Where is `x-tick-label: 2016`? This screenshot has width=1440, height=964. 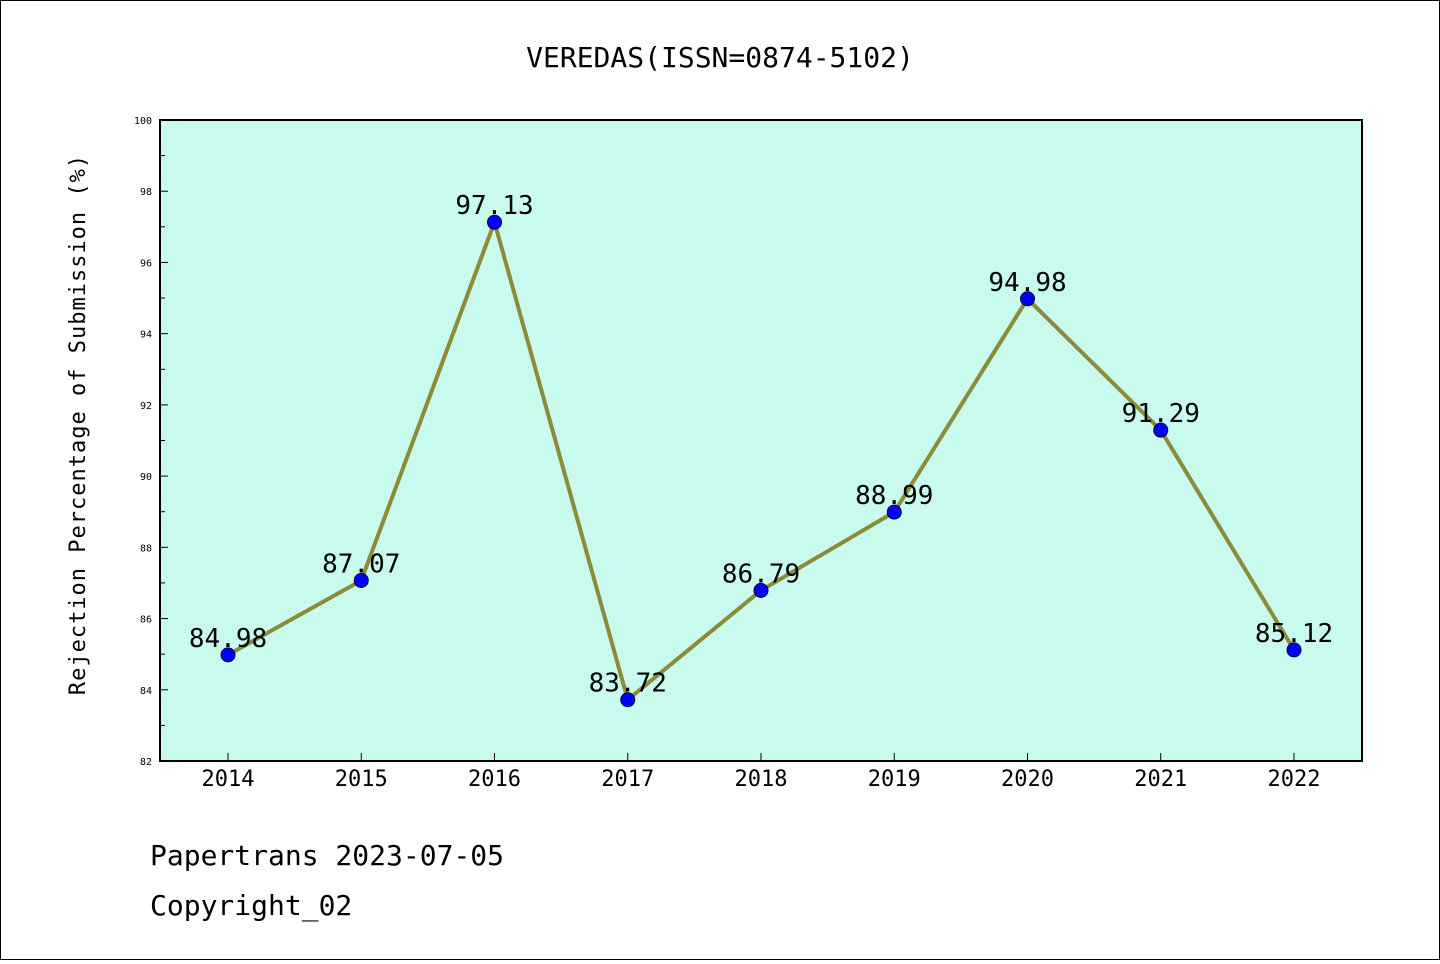
x-tick-label: 2016 is located at coordinates (494, 779).